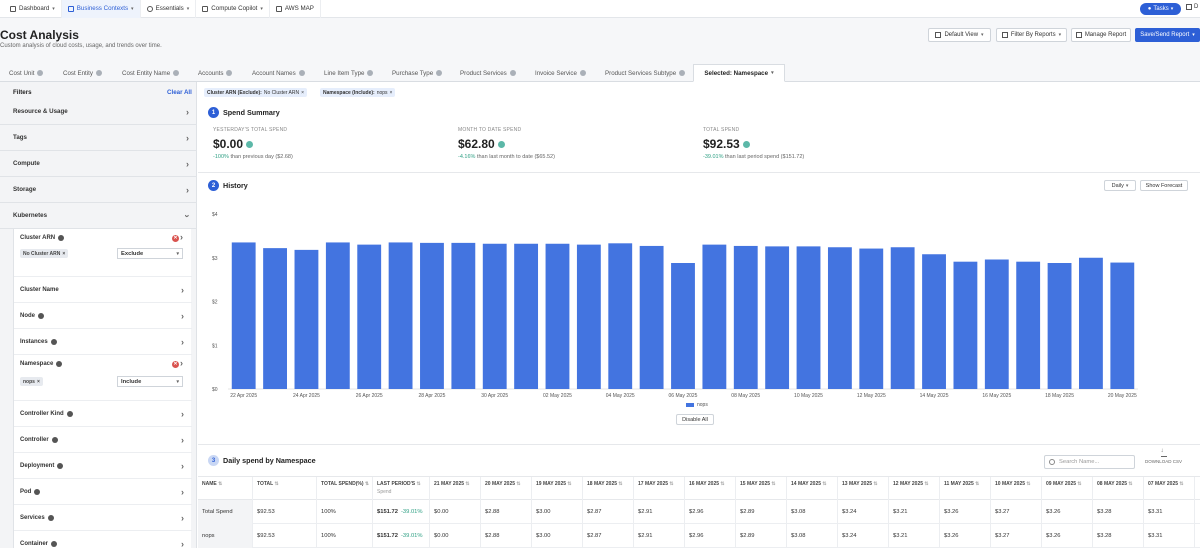 The width and height of the screenshot is (1200, 548). Describe the element at coordinates (103, 466) in the screenshot. I see `filter-deployment: Deployment ›` at that location.